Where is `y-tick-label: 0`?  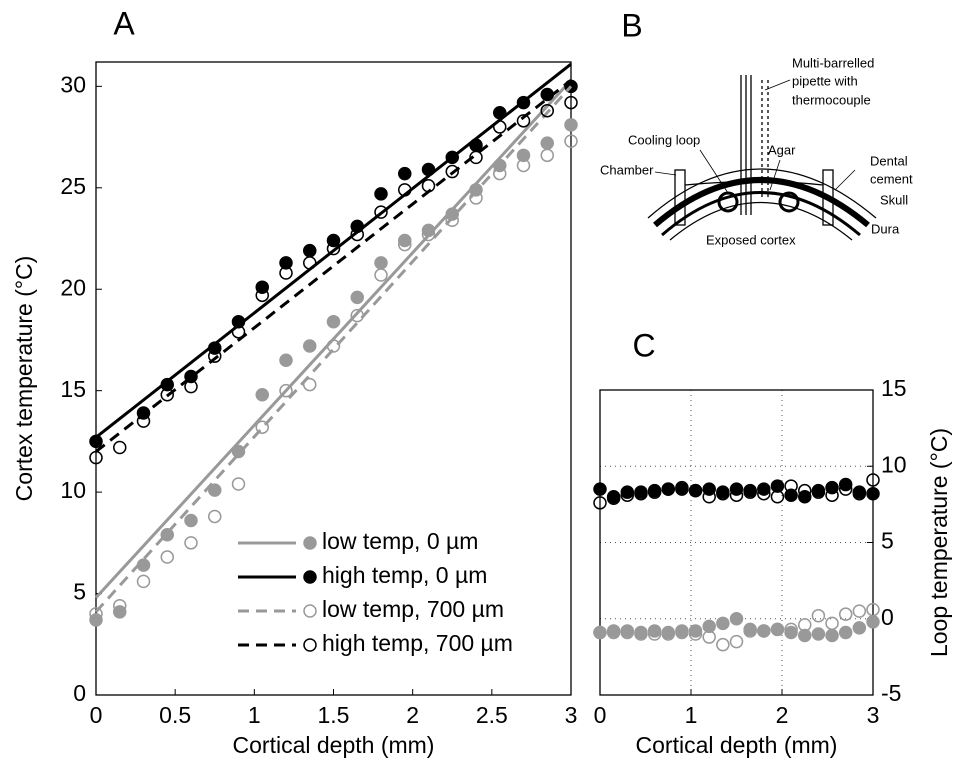 y-tick-label: 0 is located at coordinates (79, 693).